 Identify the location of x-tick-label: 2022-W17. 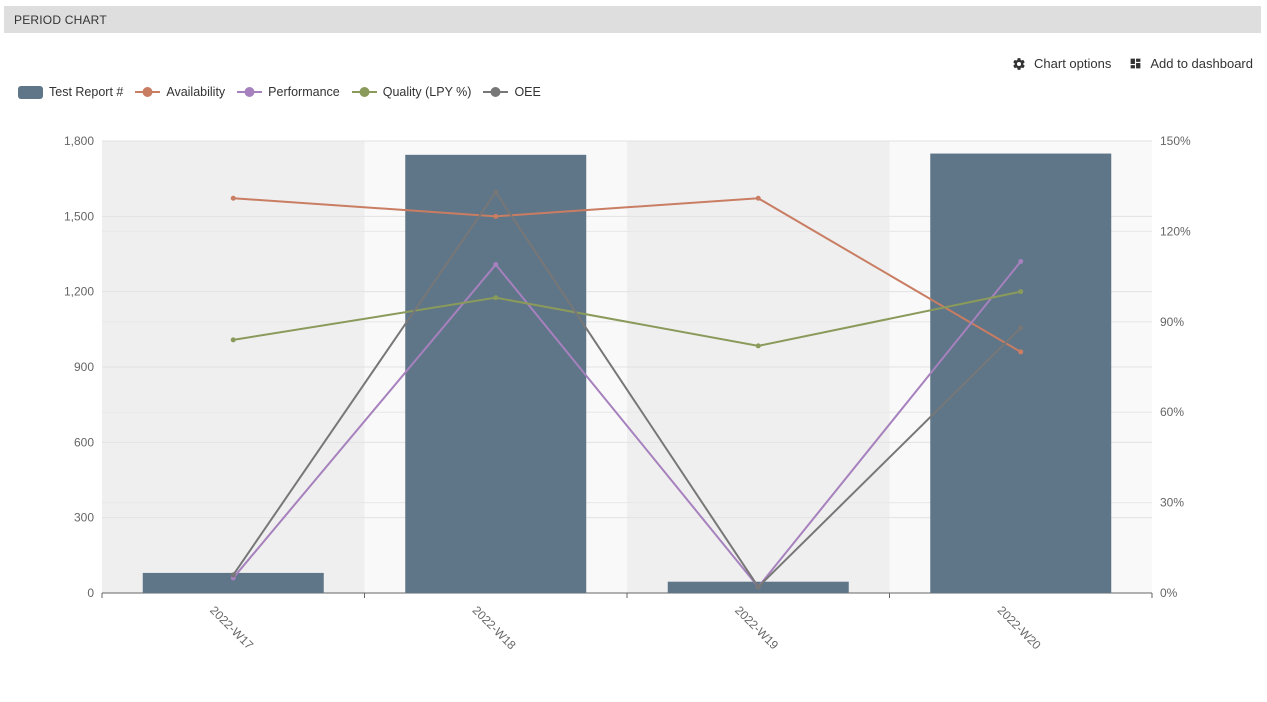
(231, 627).